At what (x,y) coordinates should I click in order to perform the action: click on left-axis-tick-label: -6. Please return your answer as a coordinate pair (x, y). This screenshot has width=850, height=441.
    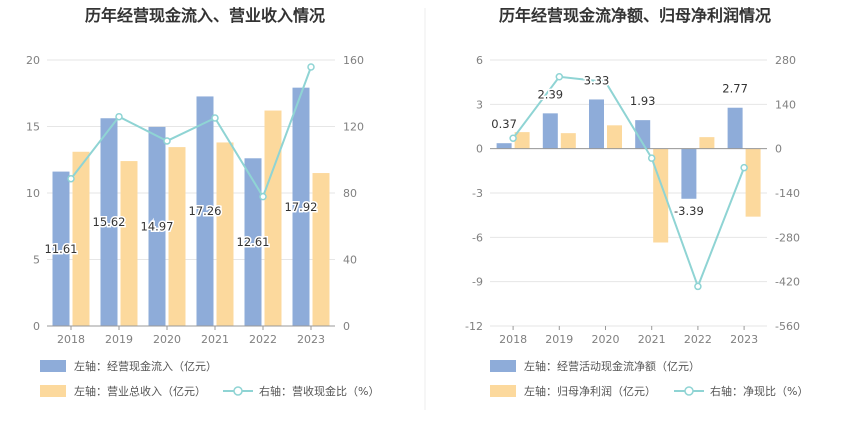
    Looking at the image, I should click on (477, 237).